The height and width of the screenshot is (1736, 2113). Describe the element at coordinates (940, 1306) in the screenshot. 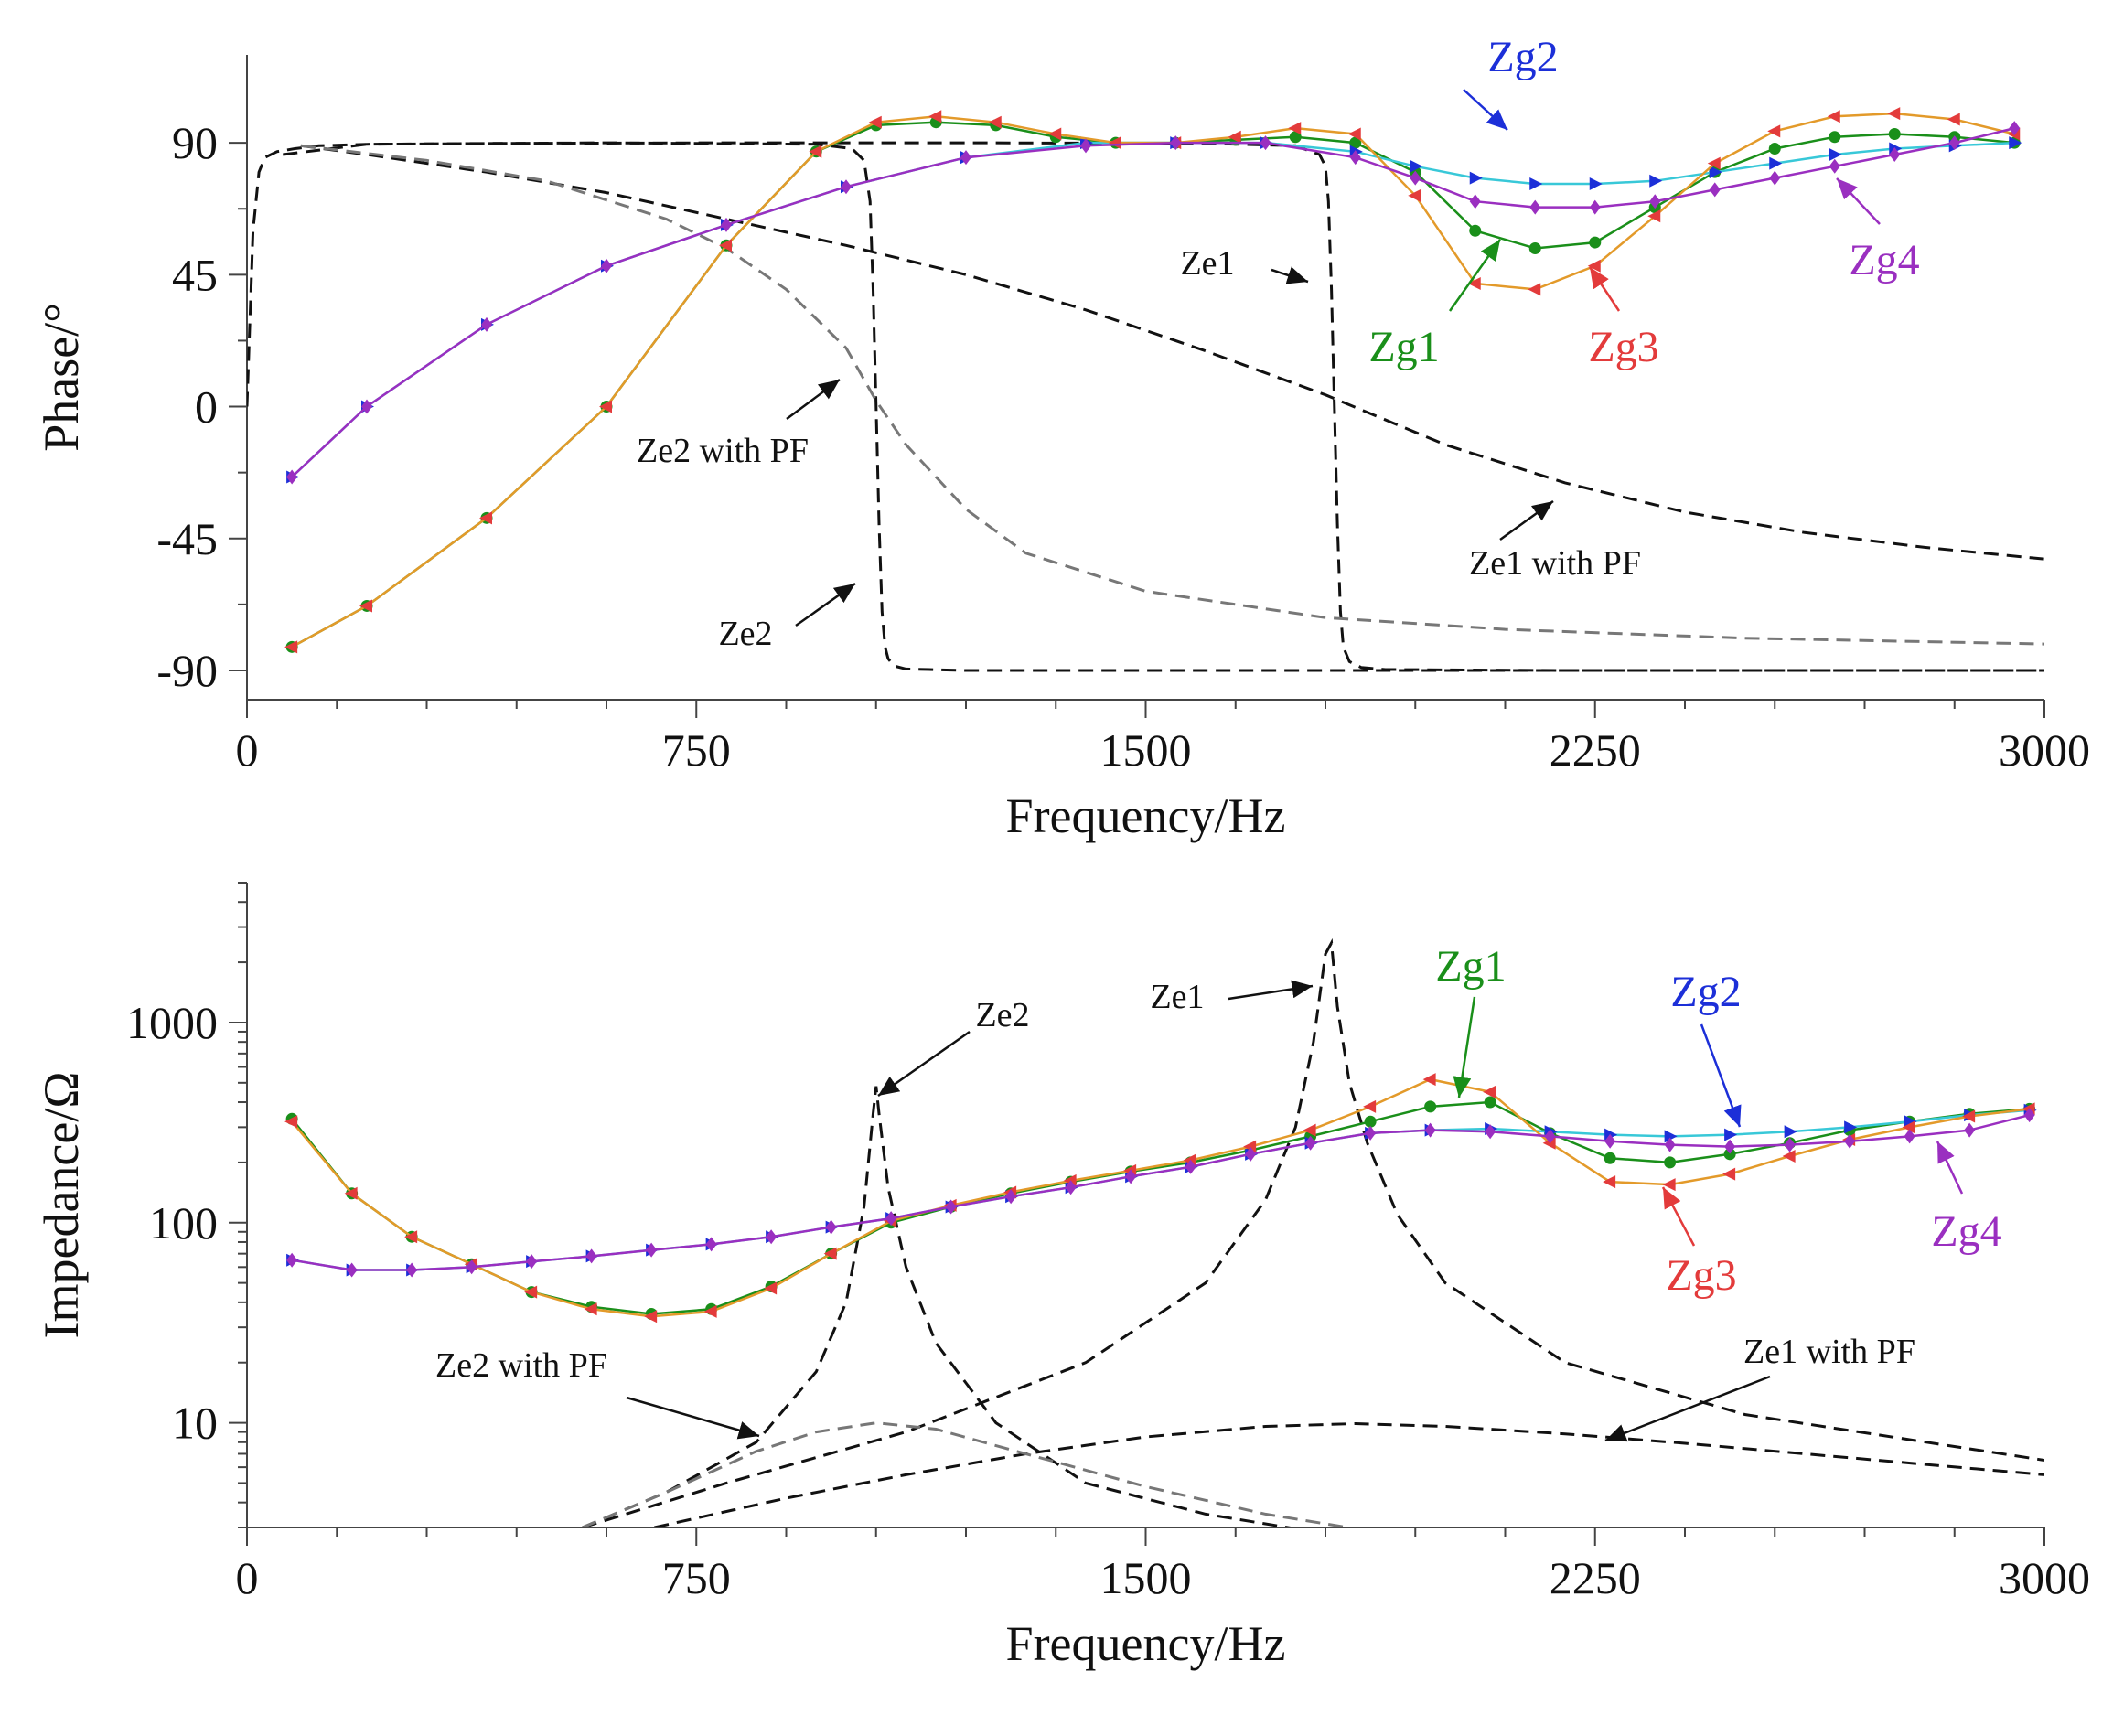

I see `series-ze2-line` at that location.